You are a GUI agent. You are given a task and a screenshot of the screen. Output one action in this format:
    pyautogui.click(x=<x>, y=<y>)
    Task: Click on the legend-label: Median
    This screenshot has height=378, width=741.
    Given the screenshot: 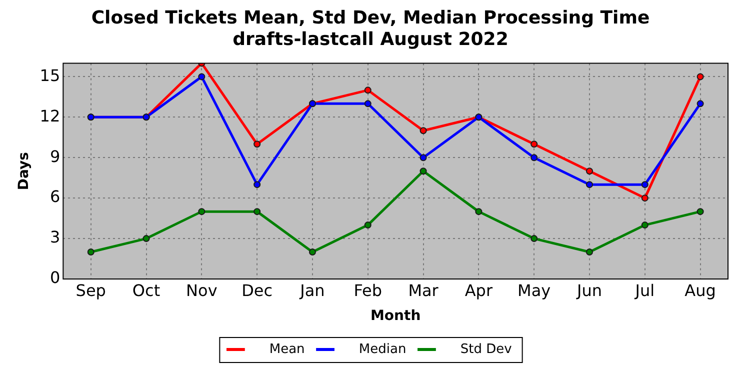 What is the action you would take?
    pyautogui.click(x=372, y=349)
    